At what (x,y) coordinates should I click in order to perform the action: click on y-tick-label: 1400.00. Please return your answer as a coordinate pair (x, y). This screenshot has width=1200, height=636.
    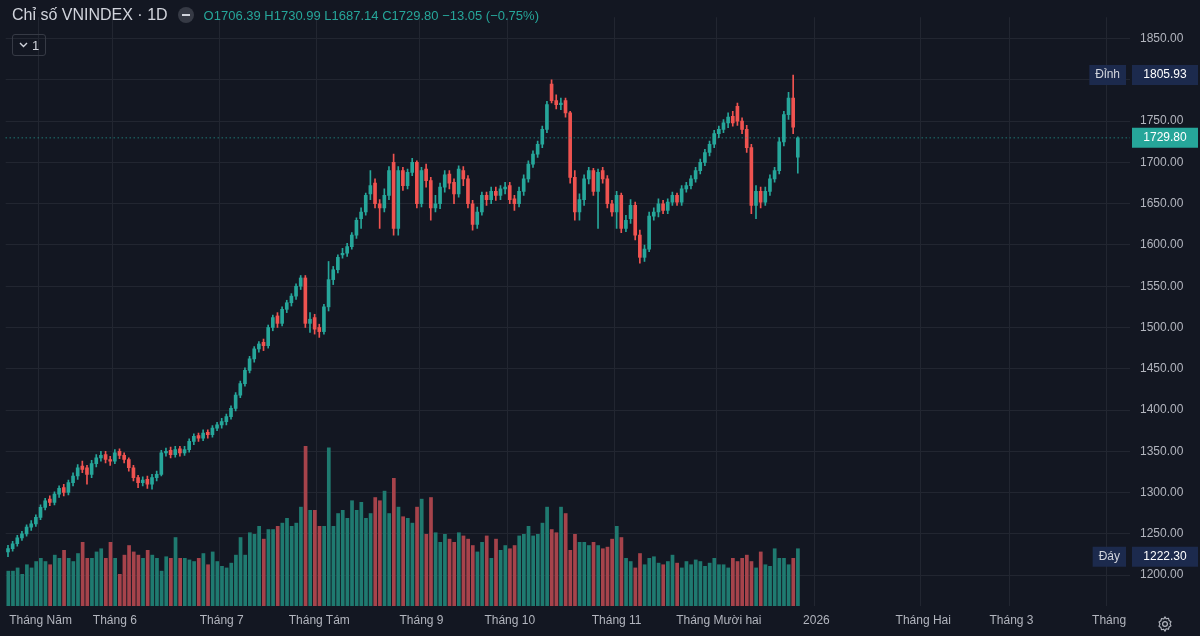
    Looking at the image, I should click on (1162, 409).